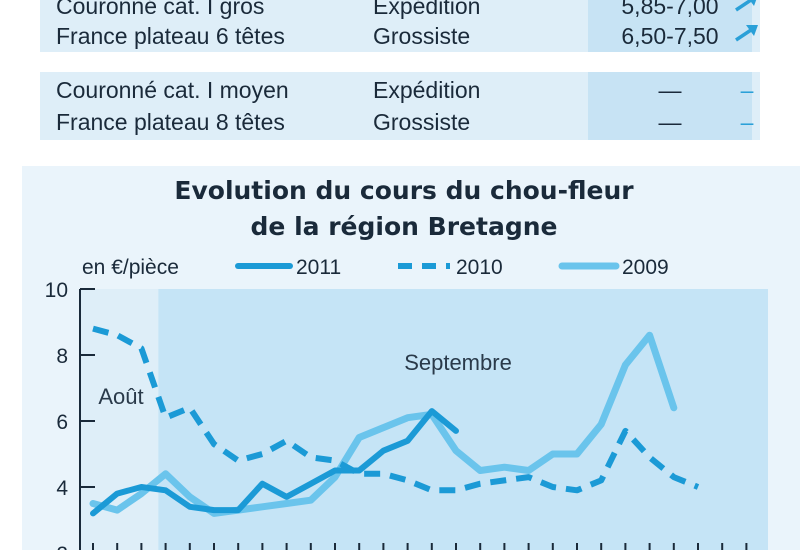 This screenshot has width=800, height=550. What do you see at coordinates (160, 9) in the screenshot?
I see `product-cell: Couronné cat. I gros` at bounding box center [160, 9].